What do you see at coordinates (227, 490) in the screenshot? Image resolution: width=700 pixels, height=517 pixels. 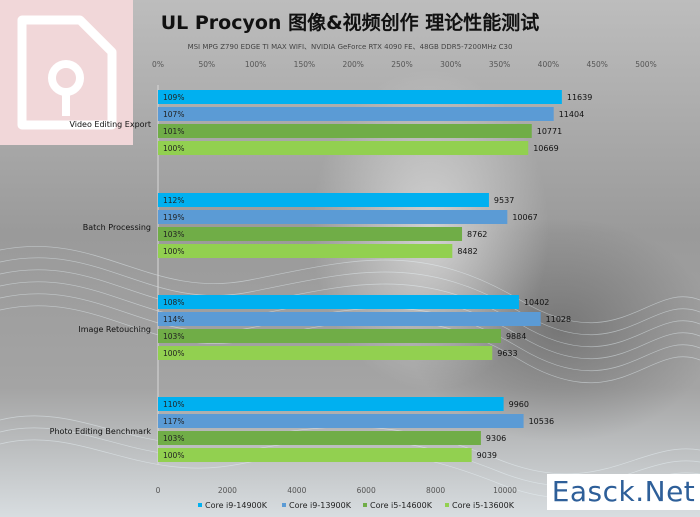 I see `bottom-axis-tick-label: 2000` at bounding box center [227, 490].